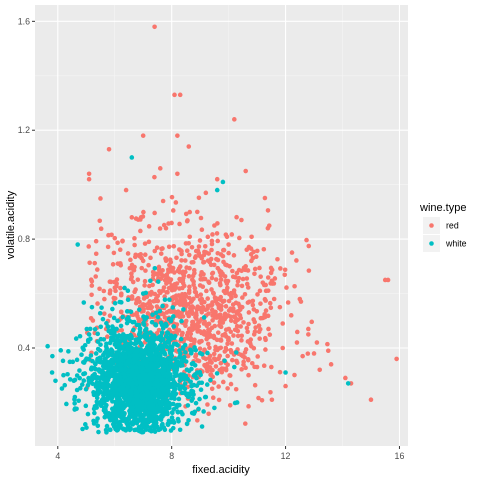 The width and height of the screenshot is (480, 480). What do you see at coordinates (452, 226) in the screenshot?
I see `legend-label-red: red` at bounding box center [452, 226].